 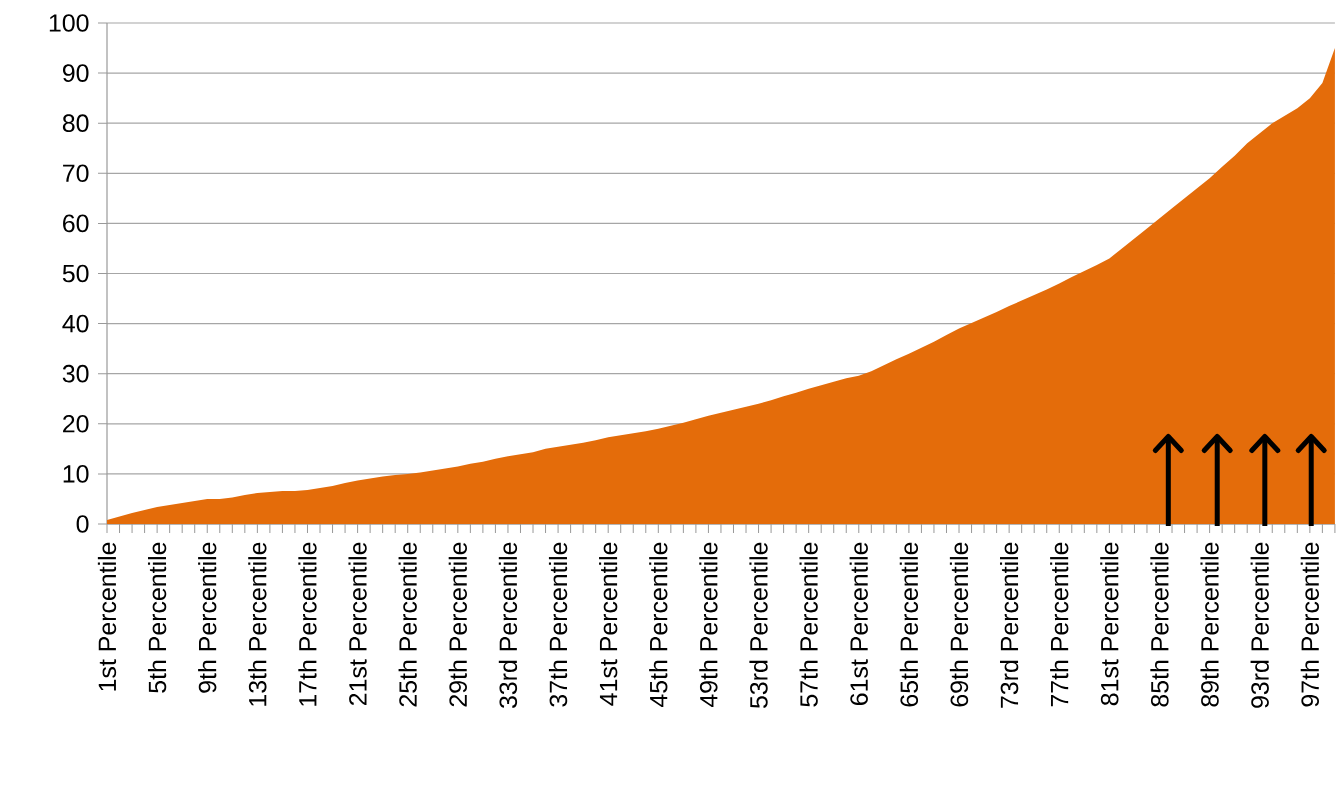 What do you see at coordinates (1209, 624) in the screenshot?
I see `x-tick-label: 89th Percentile` at bounding box center [1209, 624].